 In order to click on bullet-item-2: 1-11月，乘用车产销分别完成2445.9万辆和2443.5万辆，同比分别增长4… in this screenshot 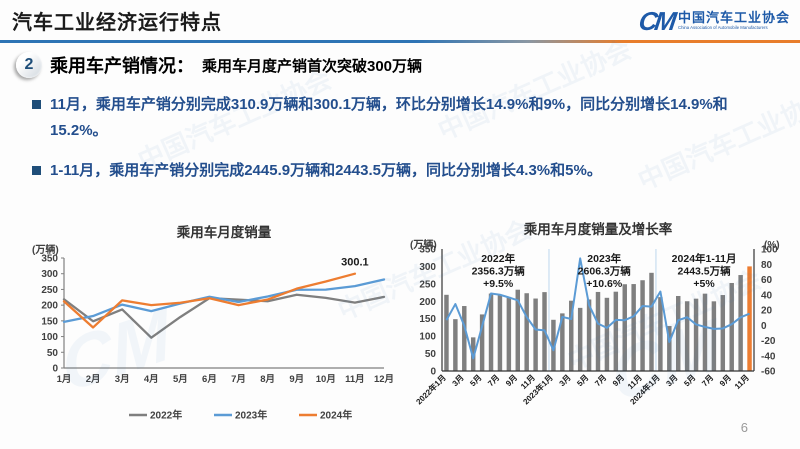, I will do `click(406, 171)`.